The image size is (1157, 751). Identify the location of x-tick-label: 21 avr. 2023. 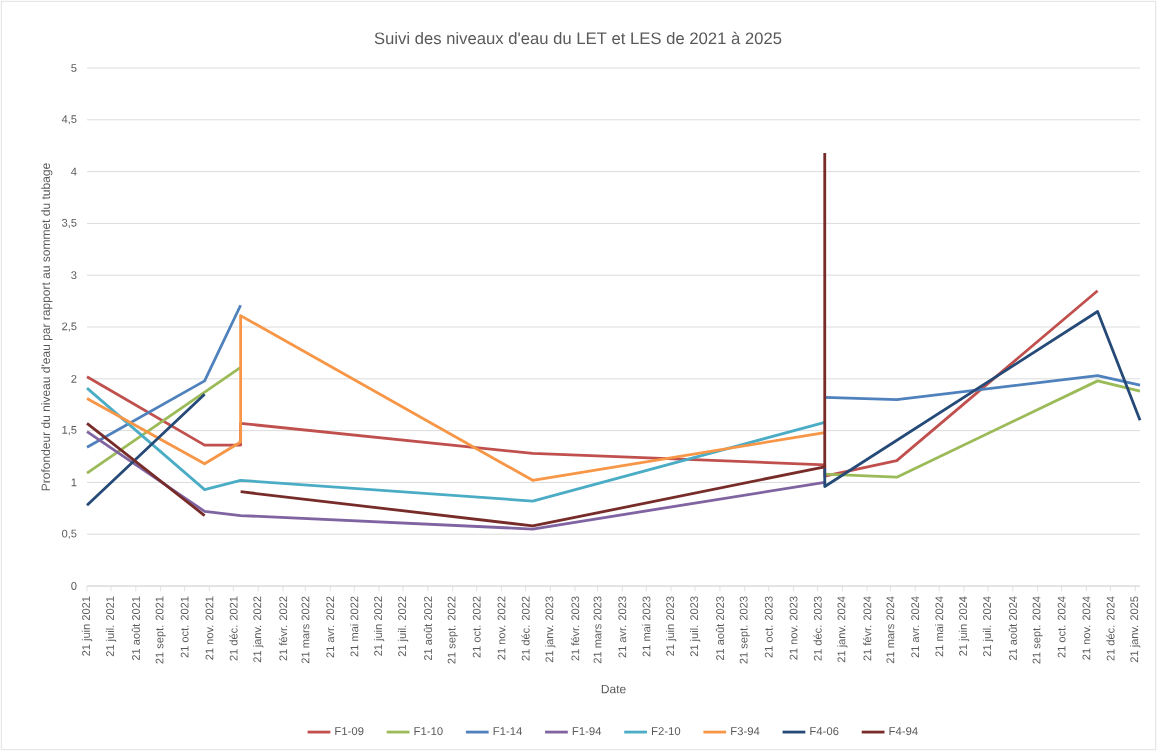
(622, 627).